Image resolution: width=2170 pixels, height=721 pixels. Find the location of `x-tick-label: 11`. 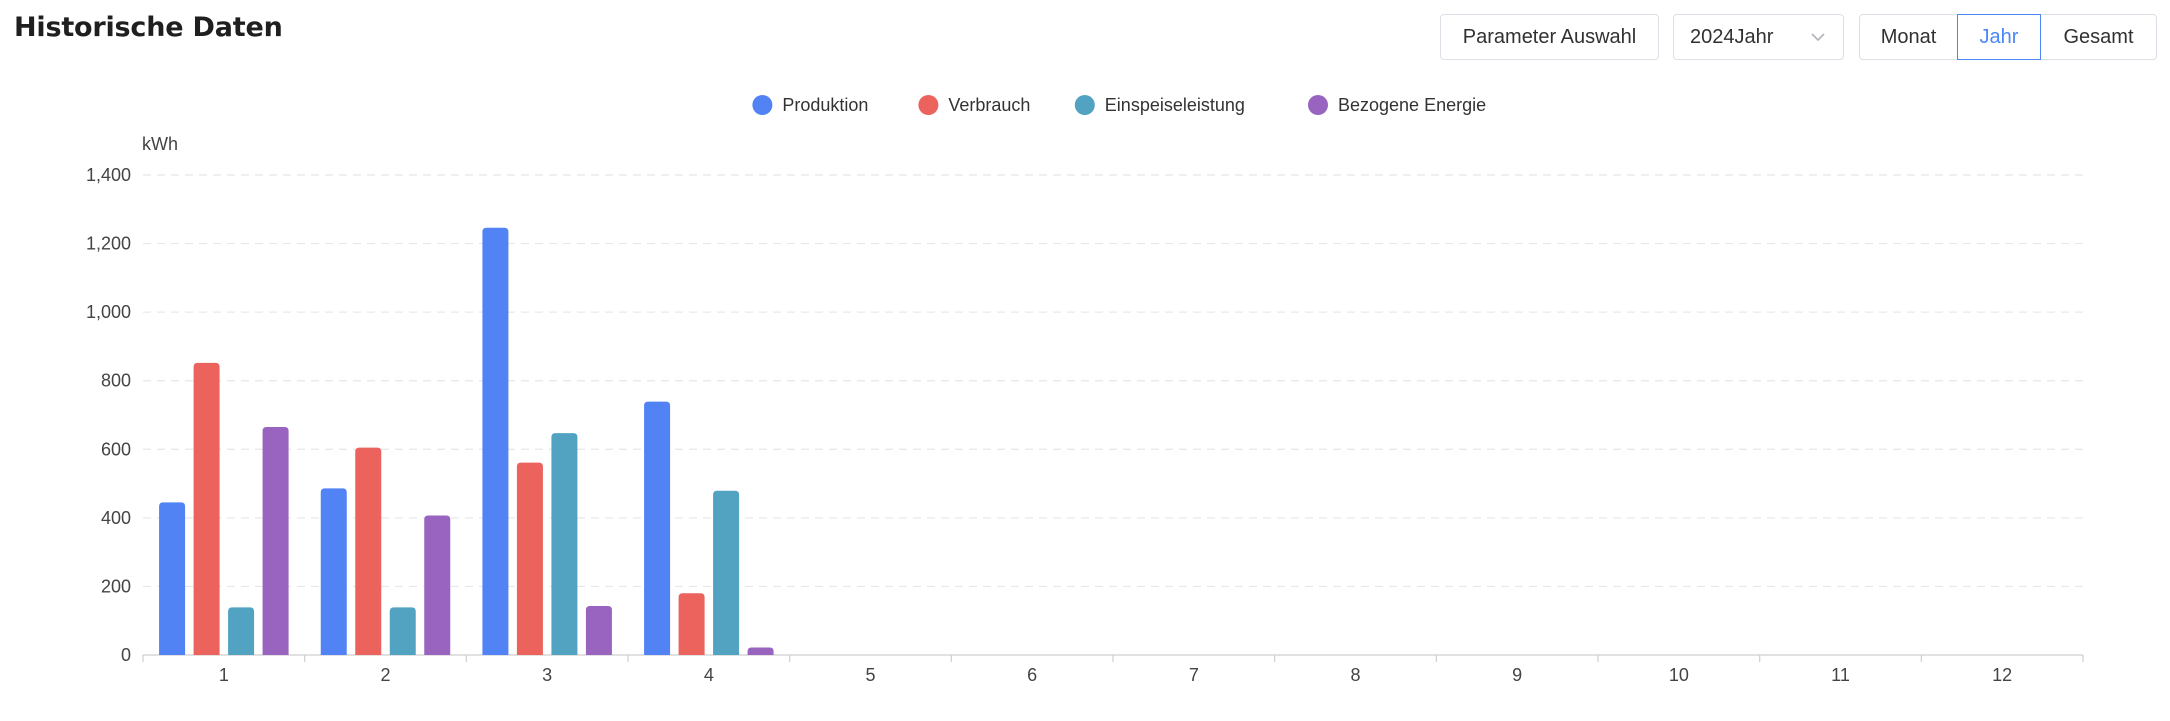

x-tick-label: 11 is located at coordinates (1840, 675).